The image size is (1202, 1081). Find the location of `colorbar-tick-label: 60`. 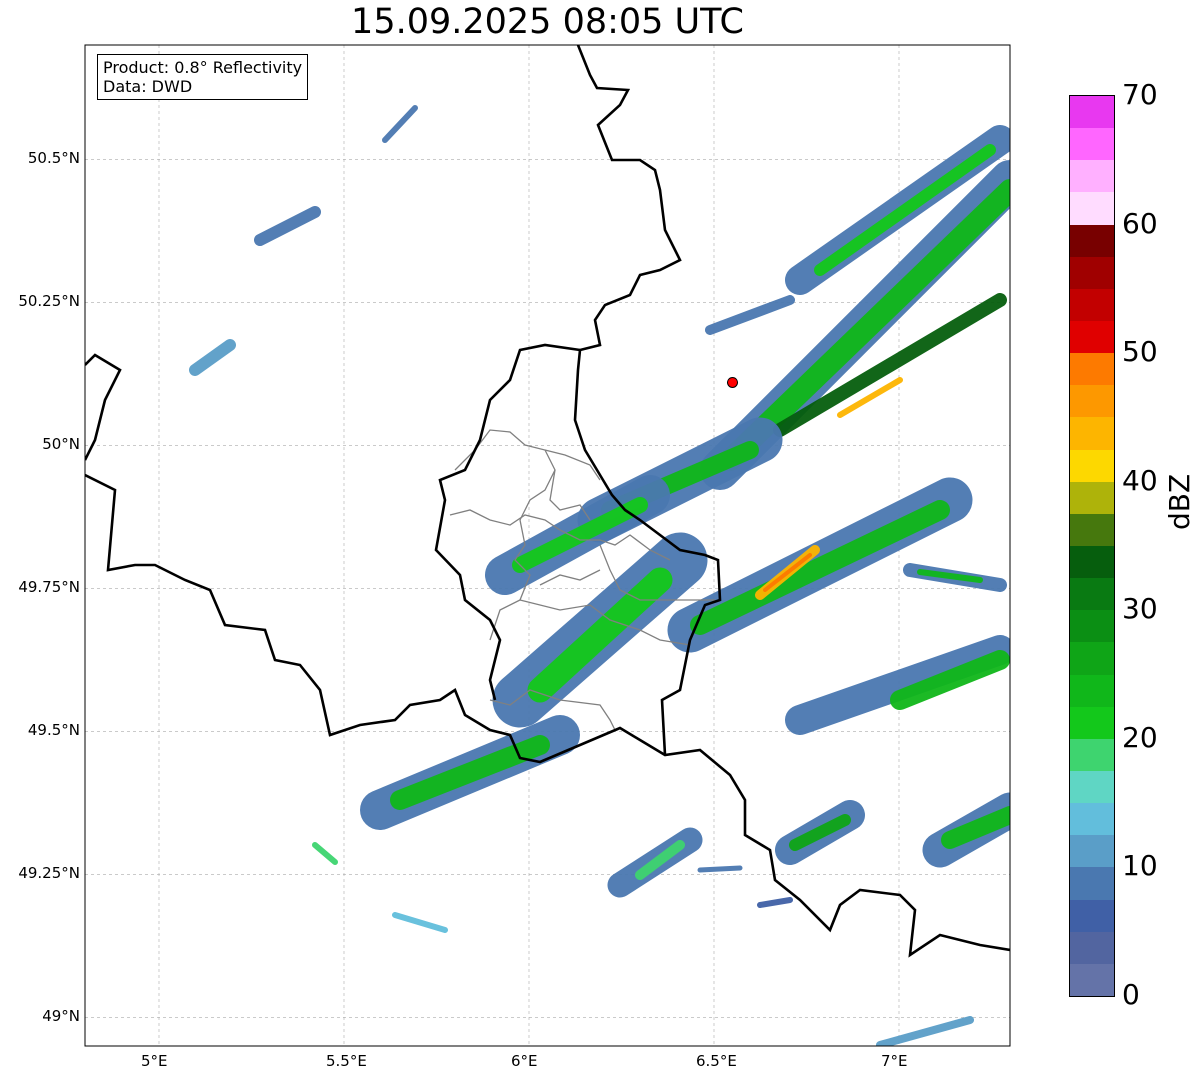

colorbar-tick-label: 60 is located at coordinates (1140, 223).